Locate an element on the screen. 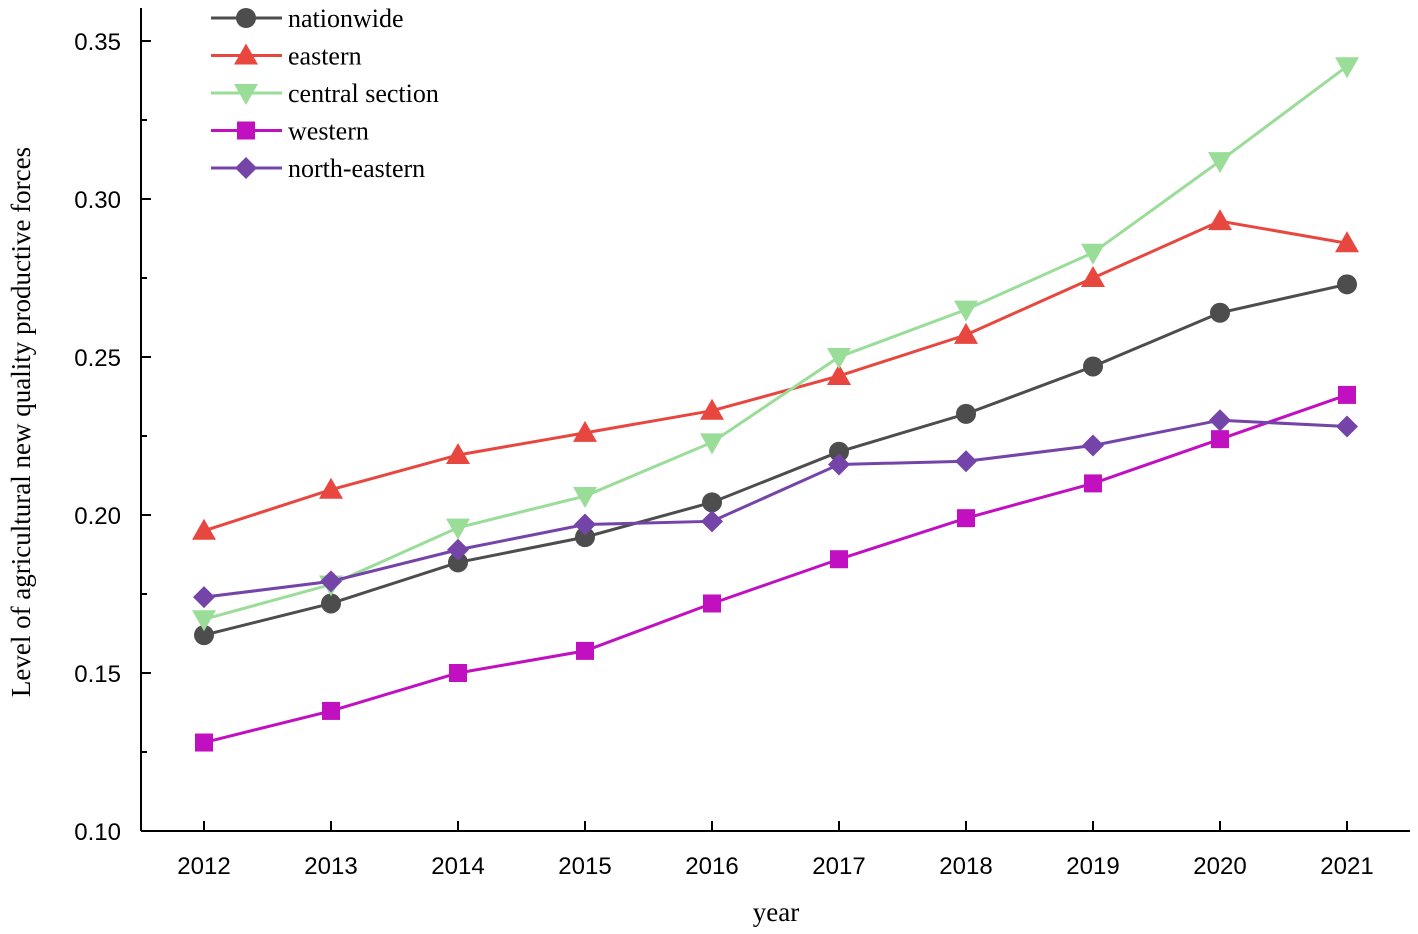  legend-entry-north-eastern: north-eastern is located at coordinates (318, 168).